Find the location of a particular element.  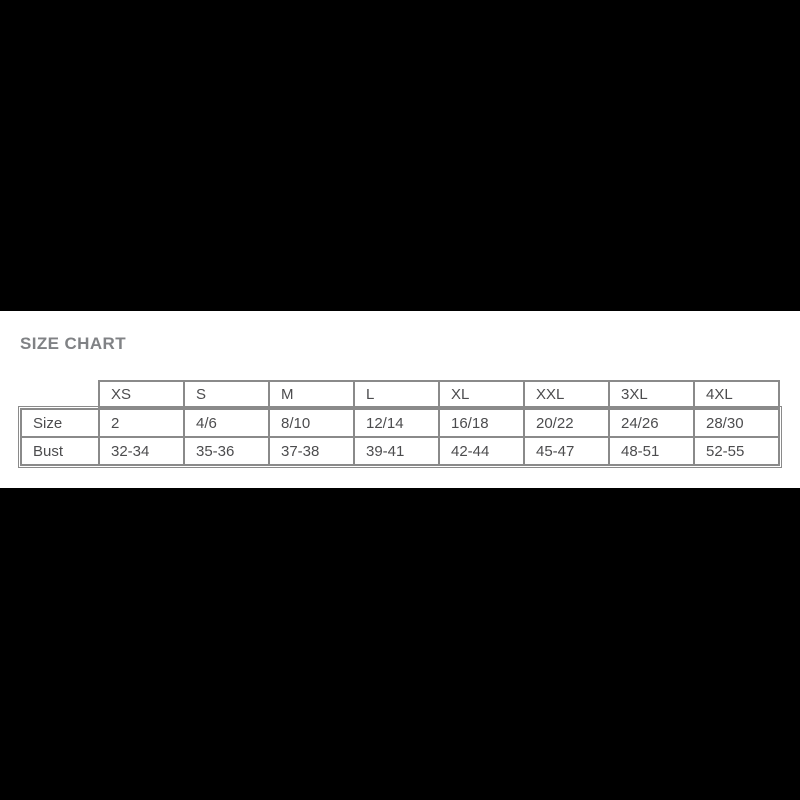

size-cell: 24/26 is located at coordinates (651, 423).